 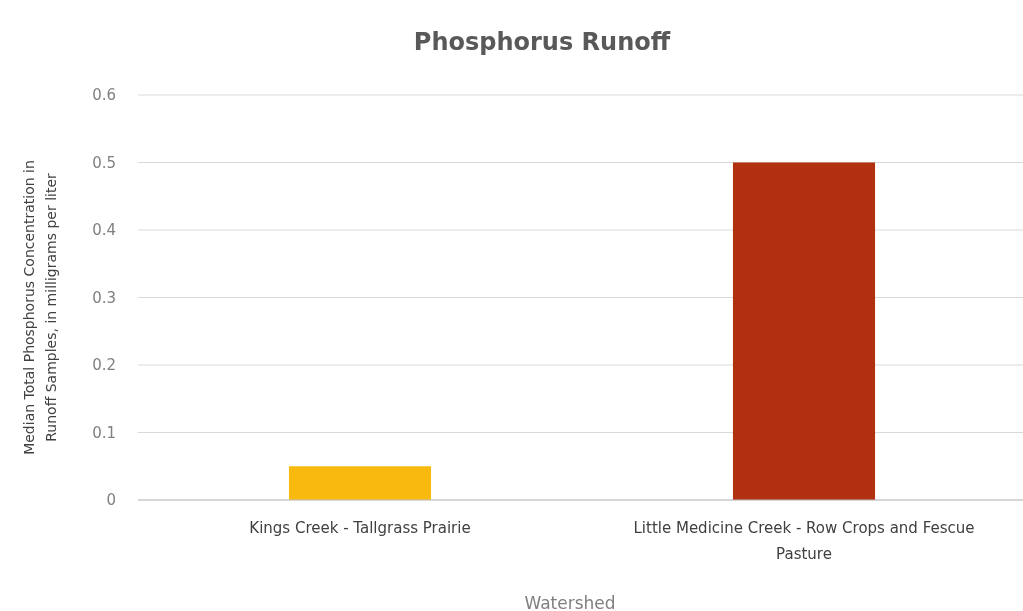 I want to click on y-tick-label: 0.4, so click(x=104, y=230).